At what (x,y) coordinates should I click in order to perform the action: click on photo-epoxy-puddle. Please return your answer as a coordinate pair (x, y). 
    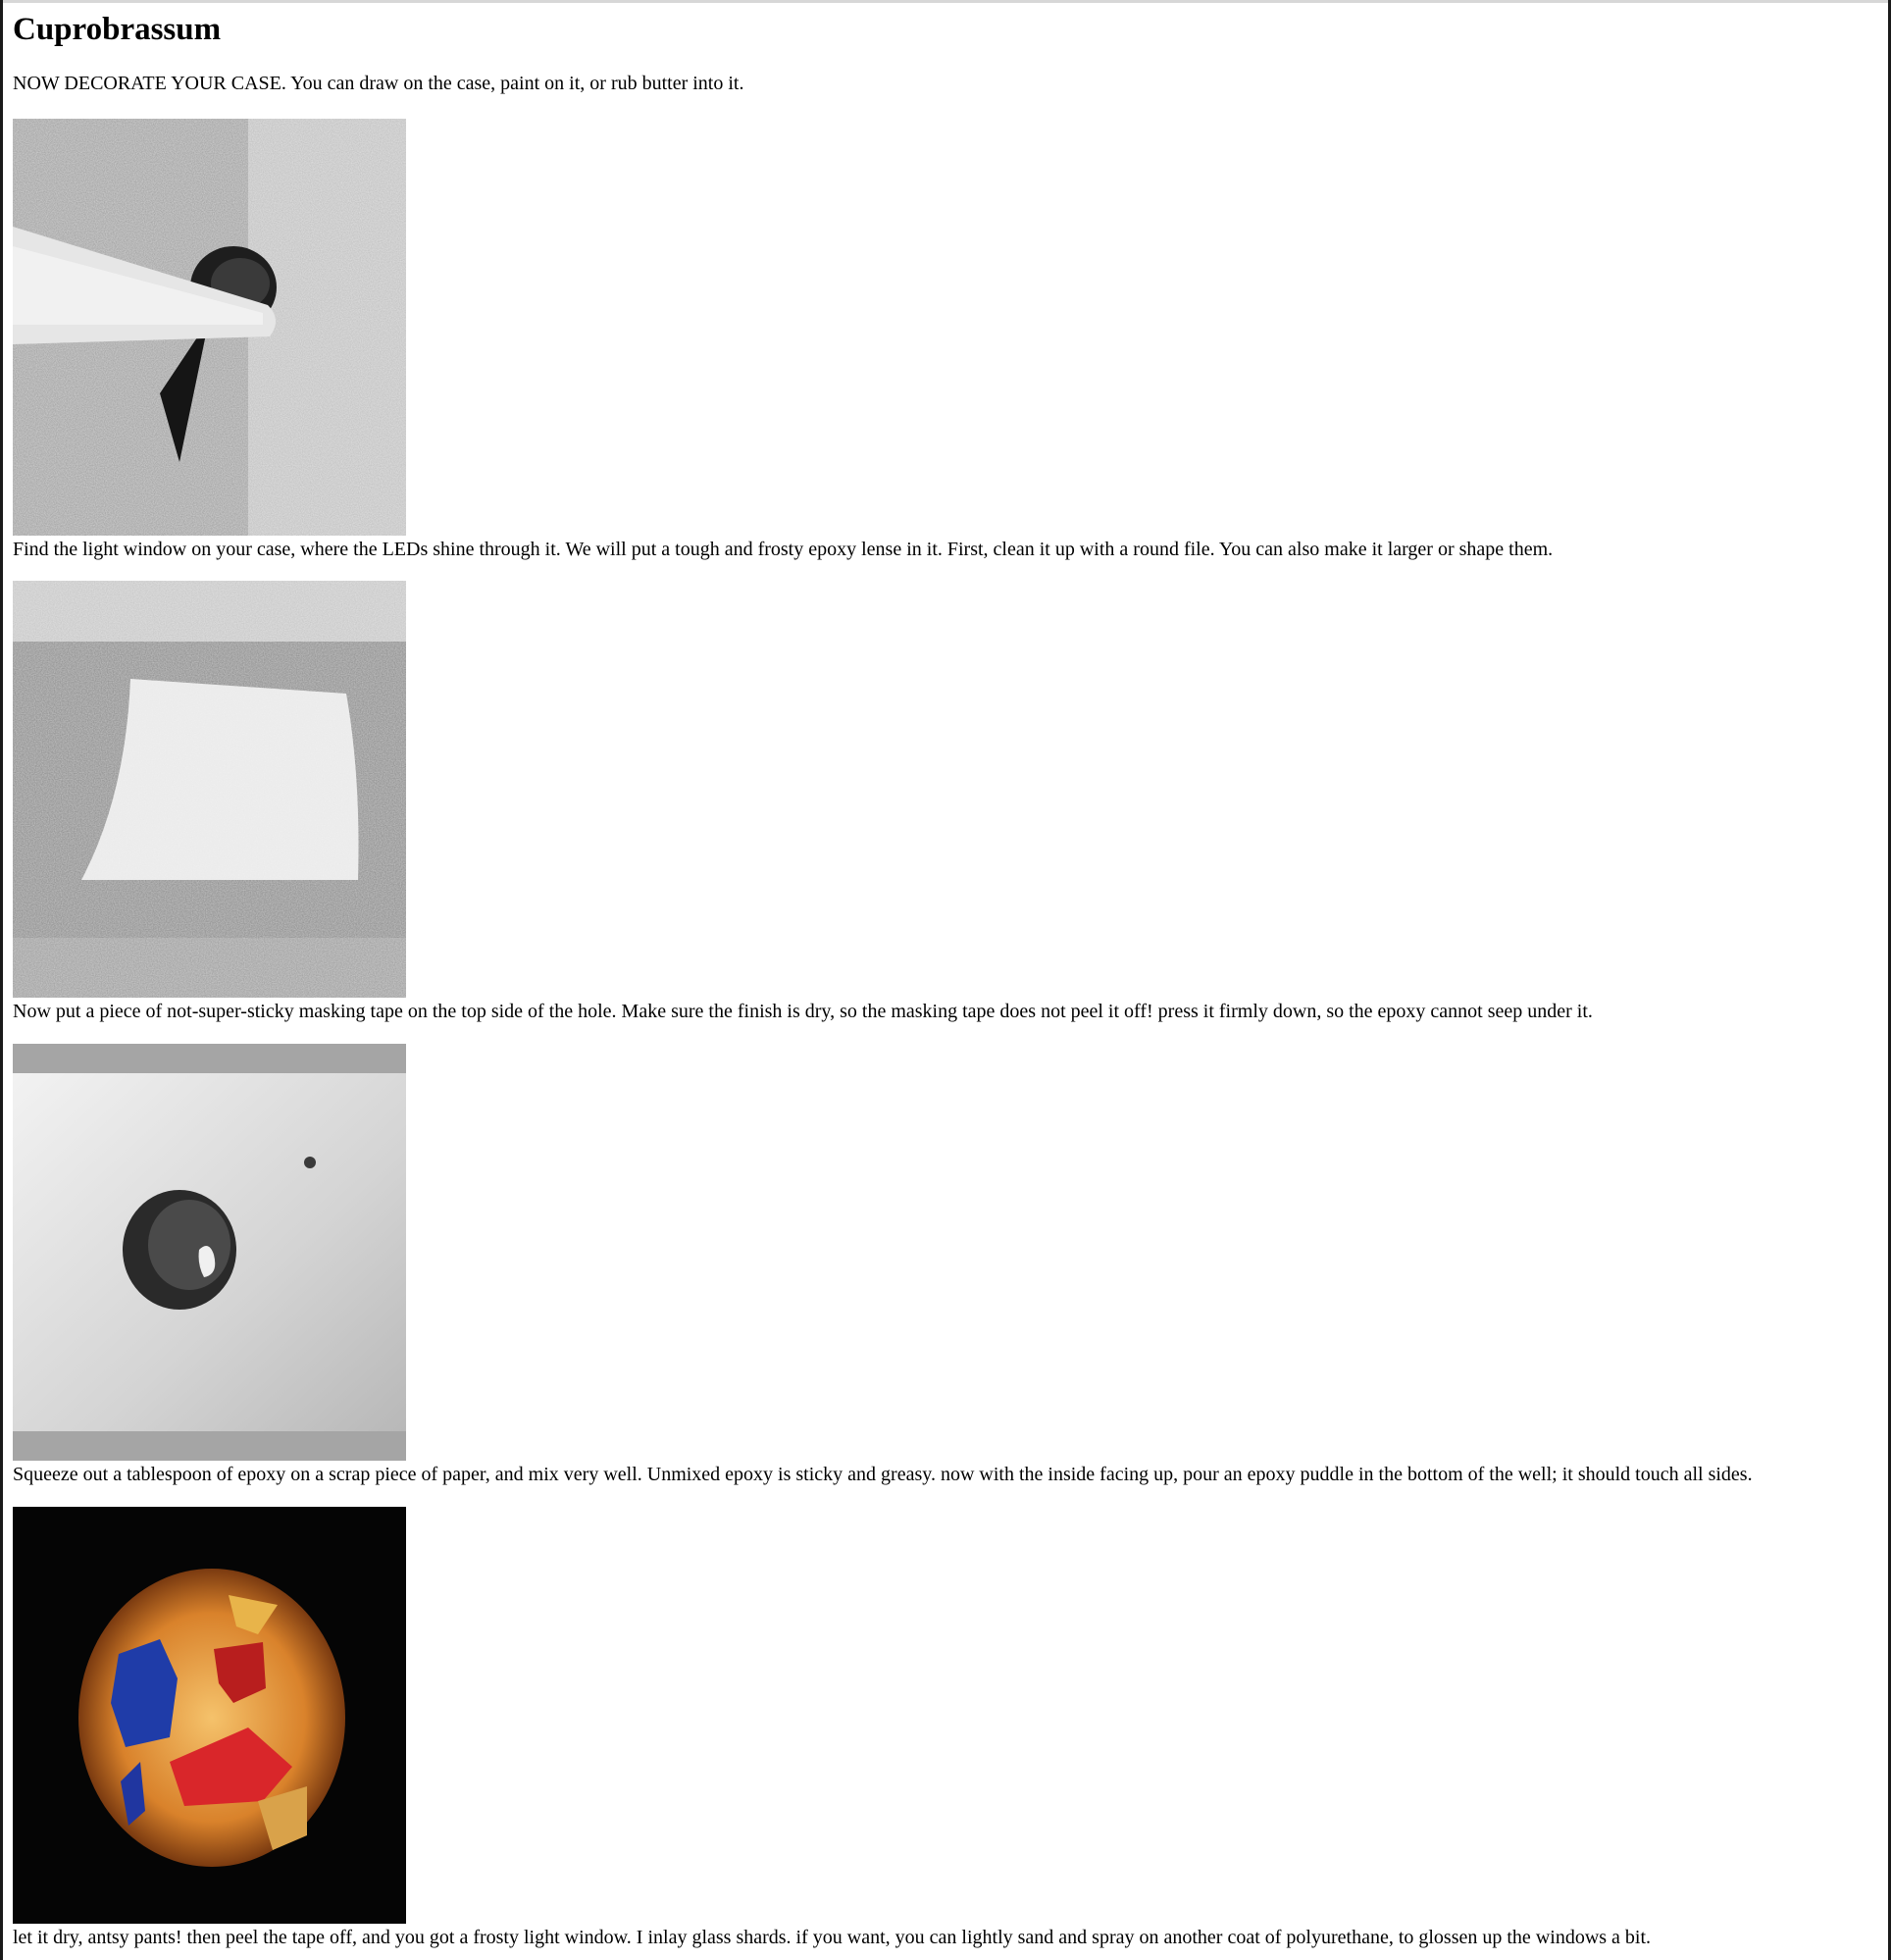
    Looking at the image, I should click on (209, 1252).